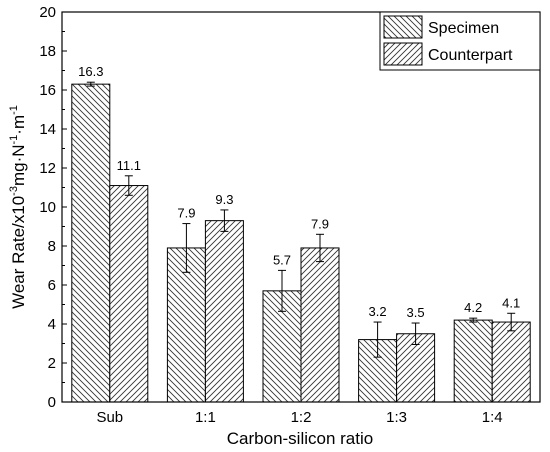 The width and height of the screenshot is (550, 452). What do you see at coordinates (205, 417) in the screenshot?
I see `x-tick-label: 1:1` at bounding box center [205, 417].